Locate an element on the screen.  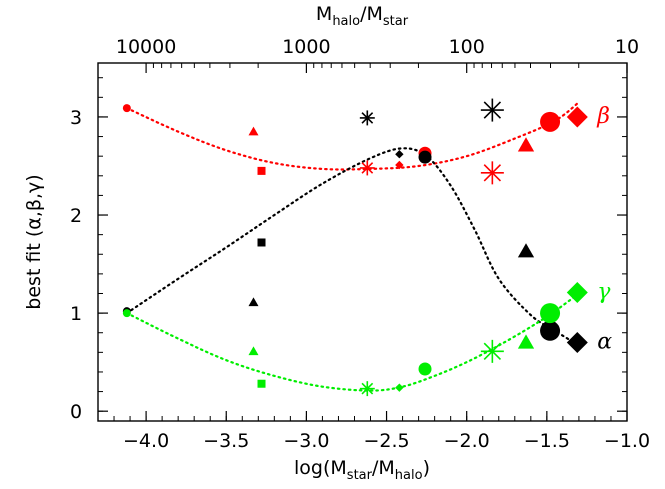
x-tick-label: −2.5 is located at coordinates (386, 441).